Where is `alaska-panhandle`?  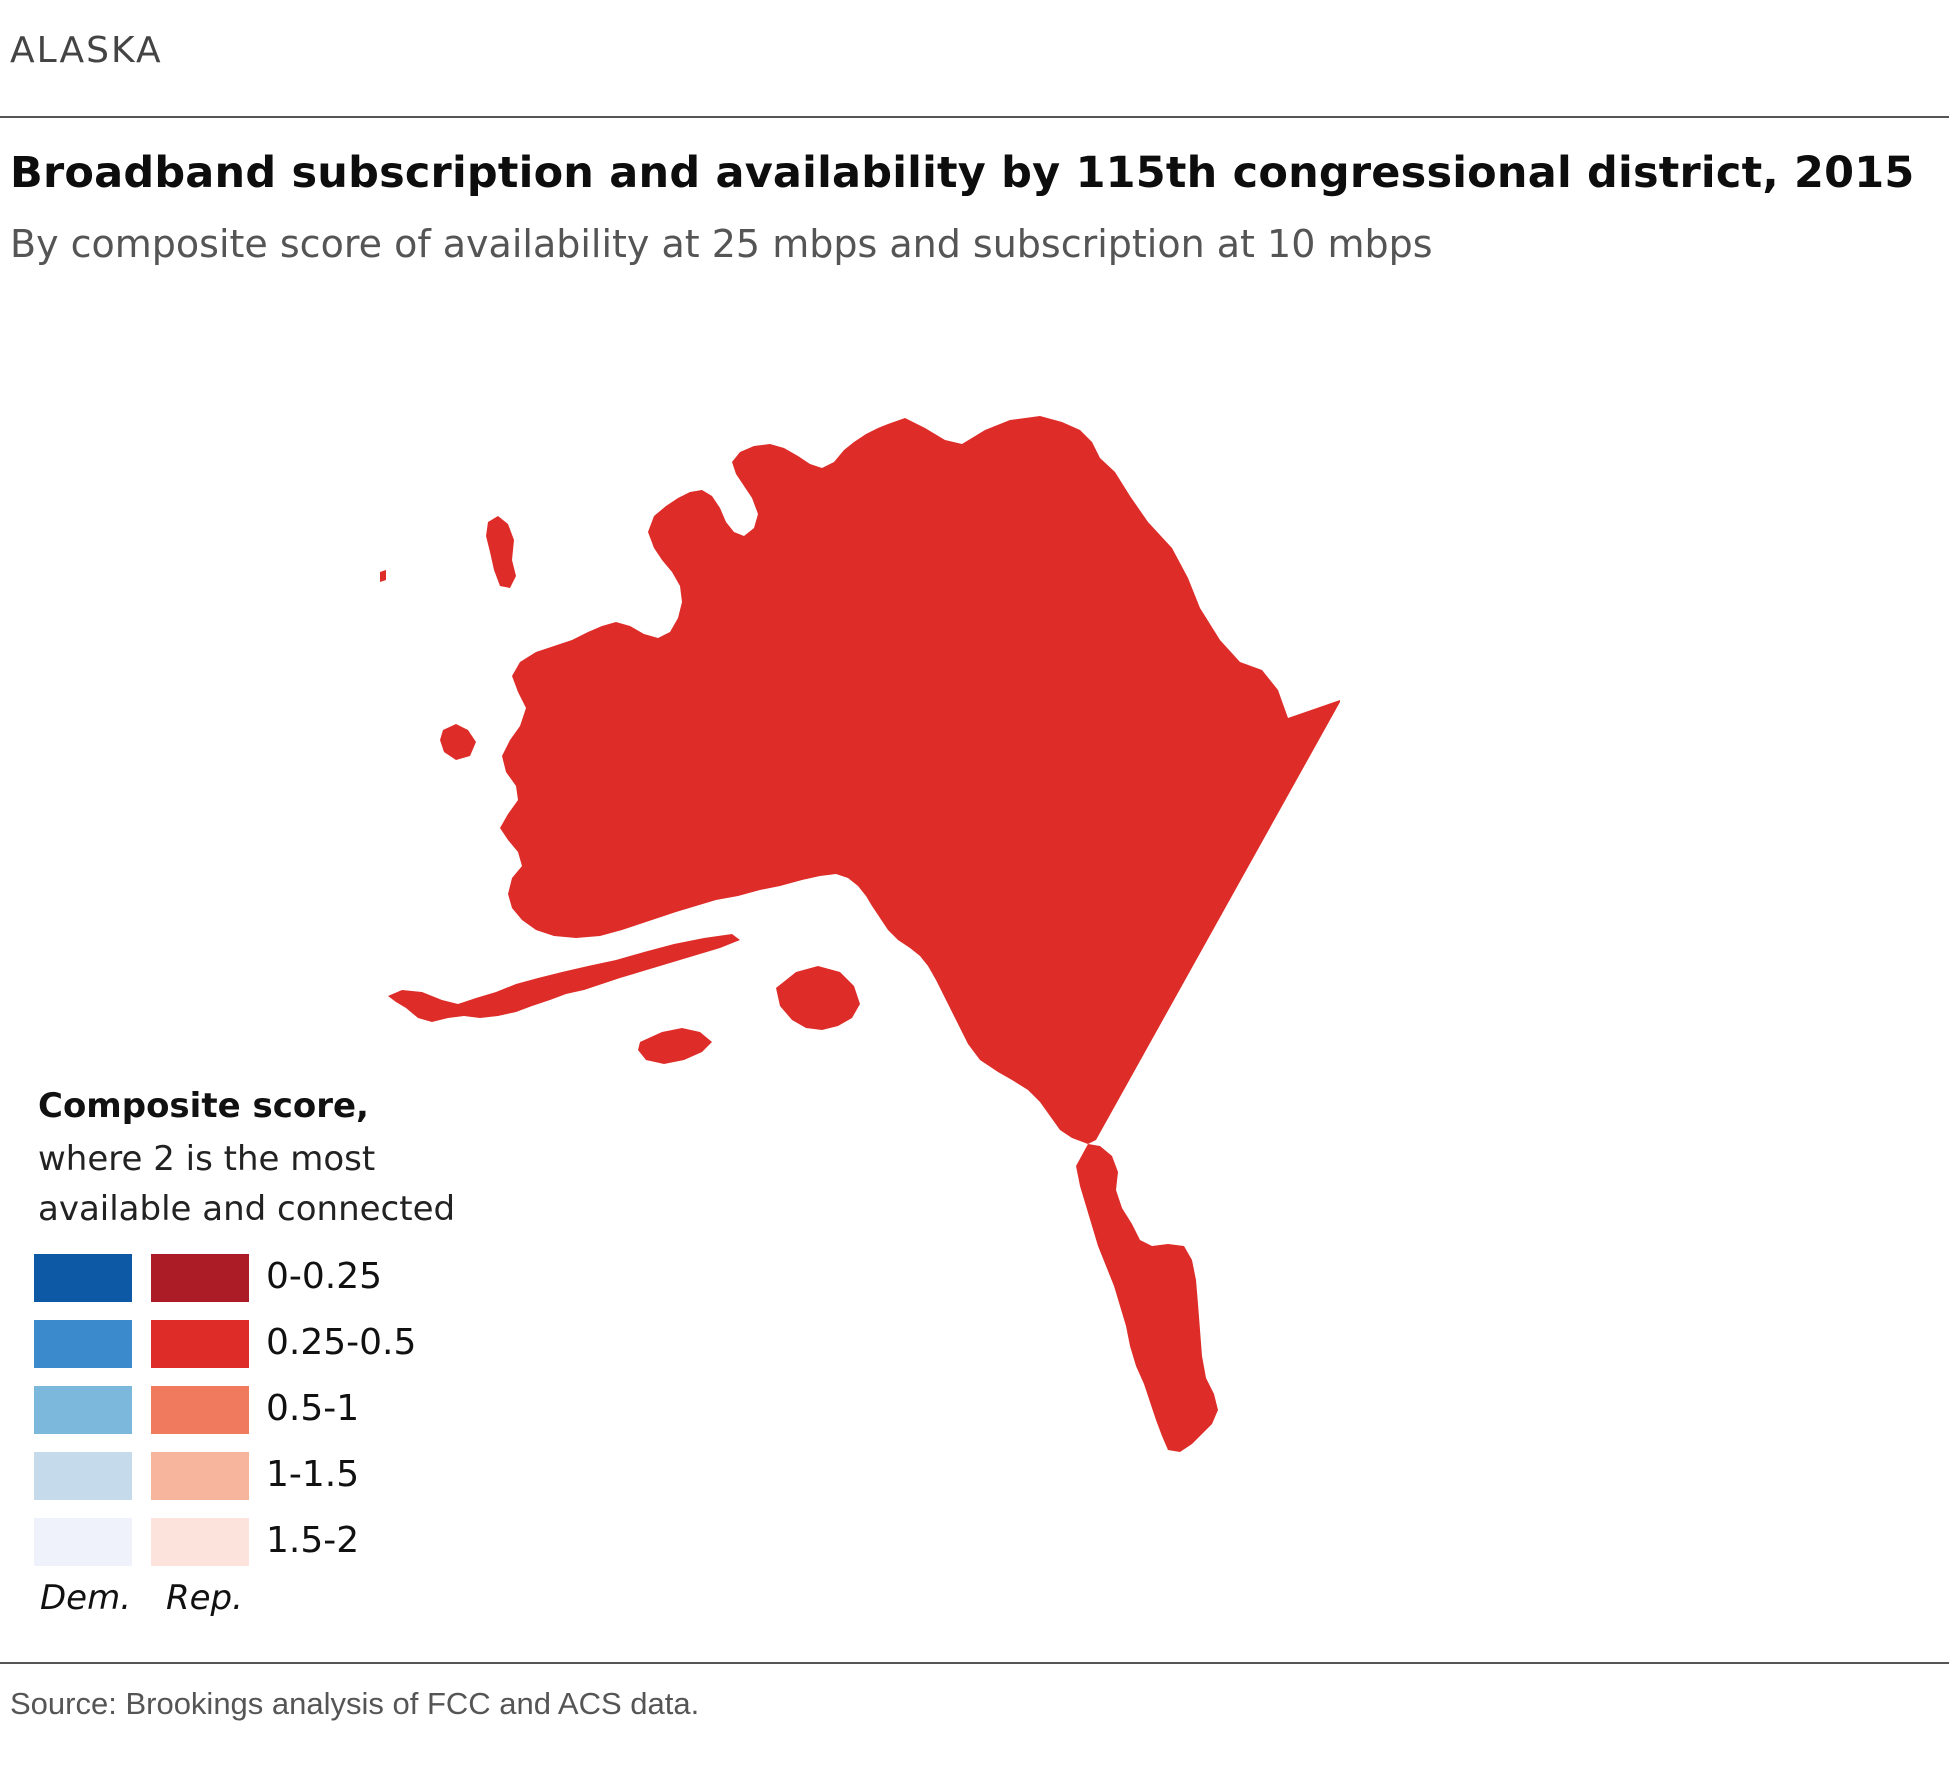
alaska-panhandle is located at coordinates (1147, 1298).